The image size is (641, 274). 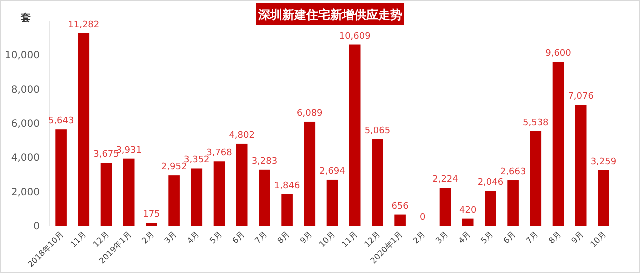 I want to click on chart-title: 深圳新建住宅新增供应走势, so click(x=330, y=15).